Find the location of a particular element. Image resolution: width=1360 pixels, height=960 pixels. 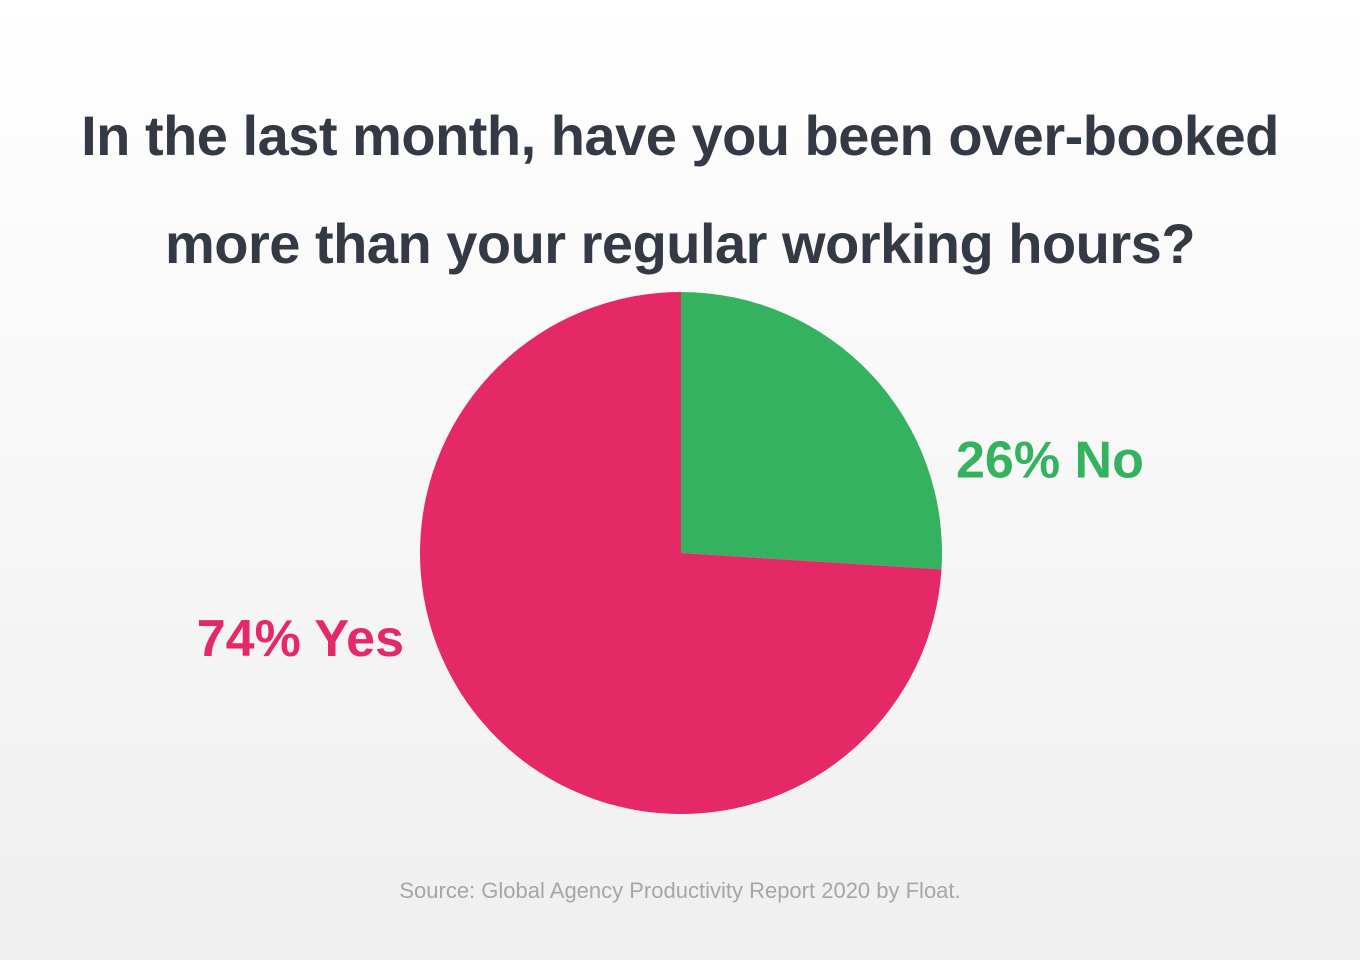

pie-slice is located at coordinates (811, 431).